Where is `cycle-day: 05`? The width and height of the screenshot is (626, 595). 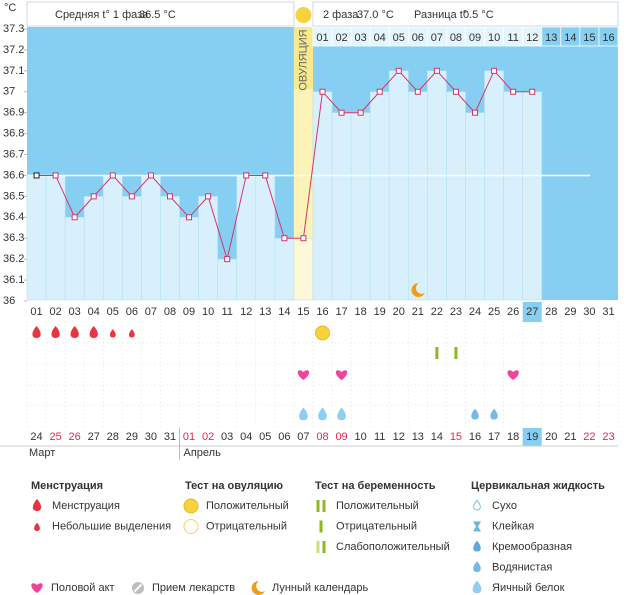
cycle-day: 05 is located at coordinates (113, 312).